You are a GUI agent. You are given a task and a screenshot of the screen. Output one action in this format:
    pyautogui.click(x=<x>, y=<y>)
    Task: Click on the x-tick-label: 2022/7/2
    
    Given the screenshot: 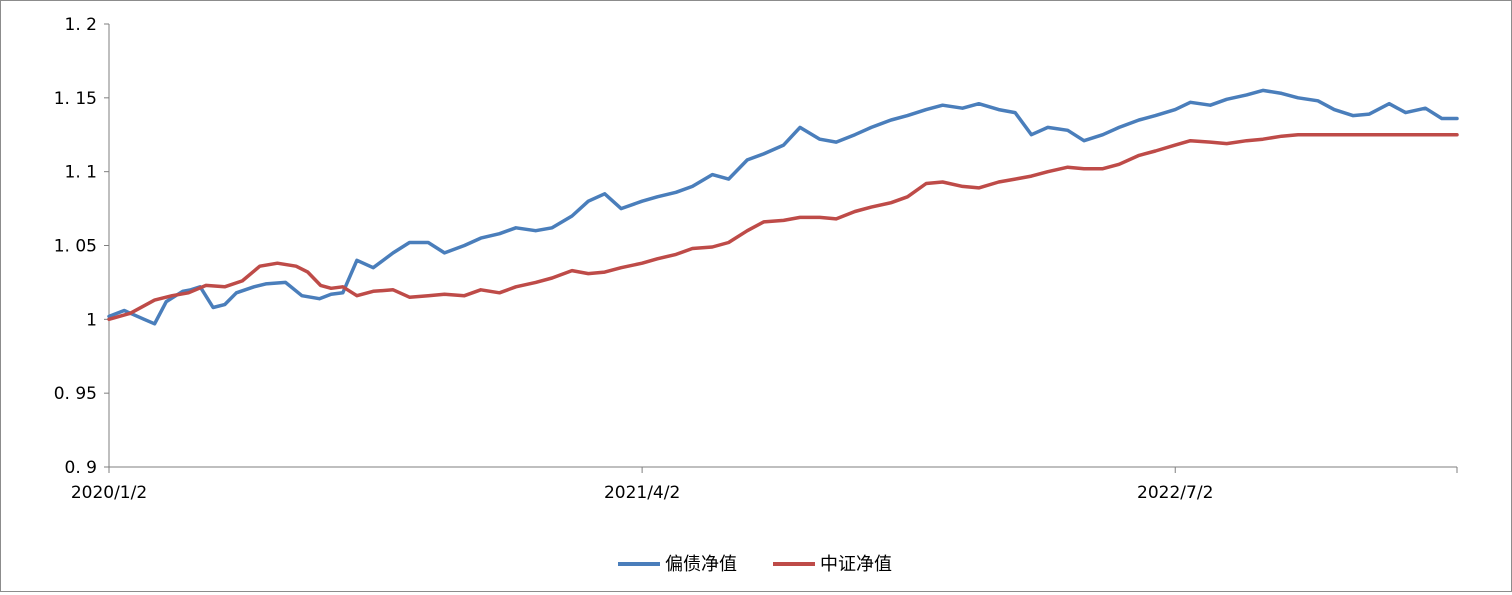 What is the action you would take?
    pyautogui.click(x=1175, y=493)
    